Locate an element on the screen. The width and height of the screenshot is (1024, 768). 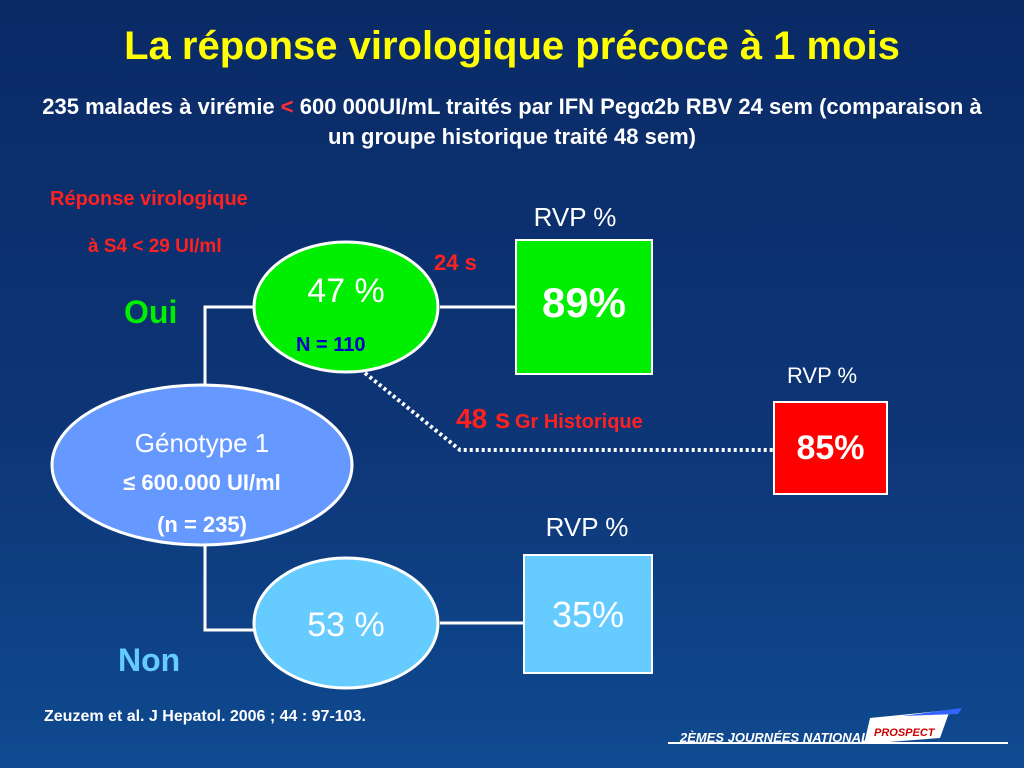
duration-48-label: 48 s Gr Historique is located at coordinates (549, 419).